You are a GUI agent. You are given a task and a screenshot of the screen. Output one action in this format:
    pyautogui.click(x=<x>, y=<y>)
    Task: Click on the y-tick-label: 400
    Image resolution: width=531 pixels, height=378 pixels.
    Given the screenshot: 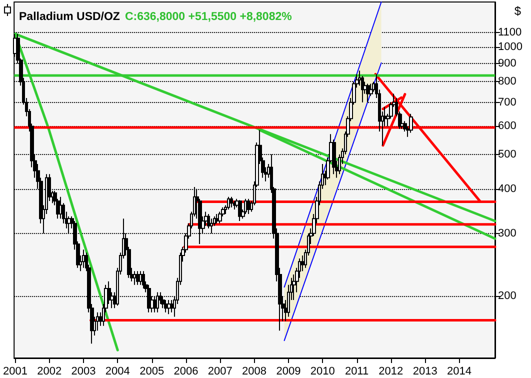 What is the action you would take?
    pyautogui.click(x=507, y=188)
    